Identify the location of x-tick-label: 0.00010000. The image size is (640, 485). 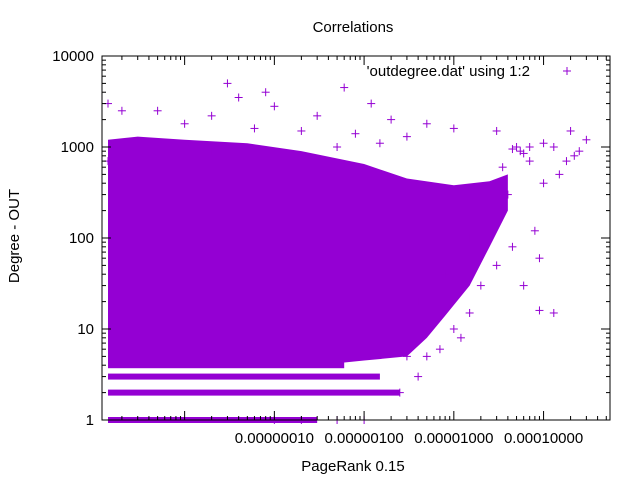
(543, 438).